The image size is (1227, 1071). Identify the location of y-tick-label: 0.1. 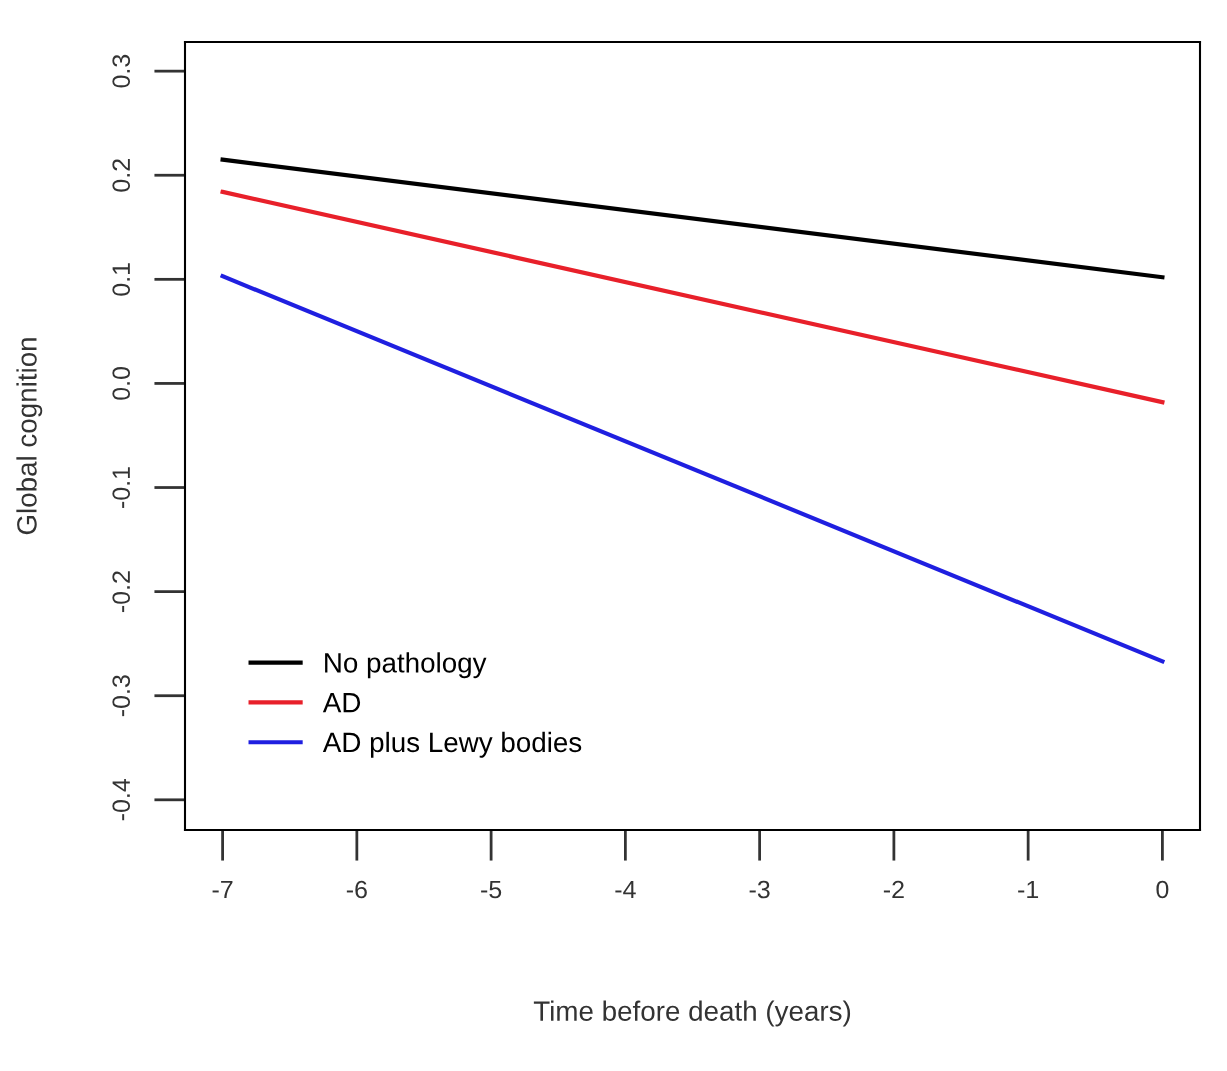
(121, 279).